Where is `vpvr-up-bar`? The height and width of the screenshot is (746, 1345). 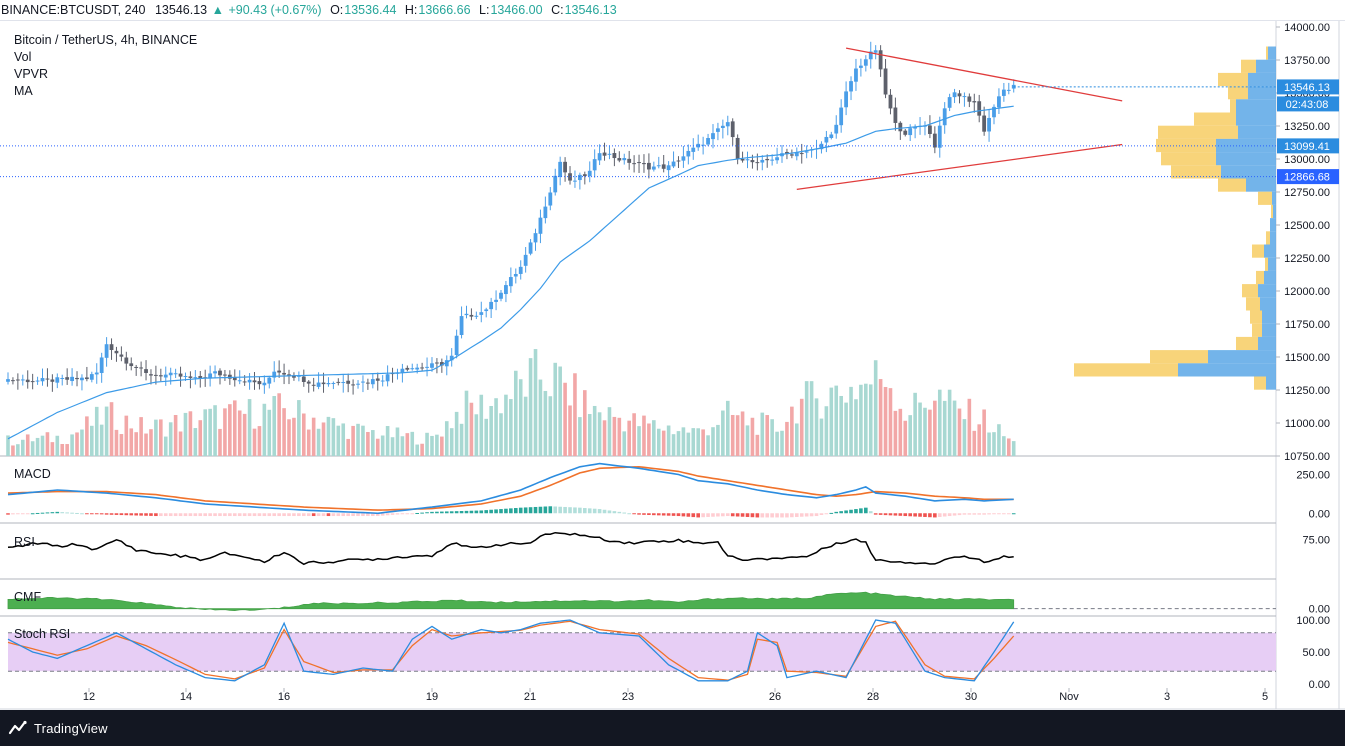 vpvr-up-bar is located at coordinates (1271, 383).